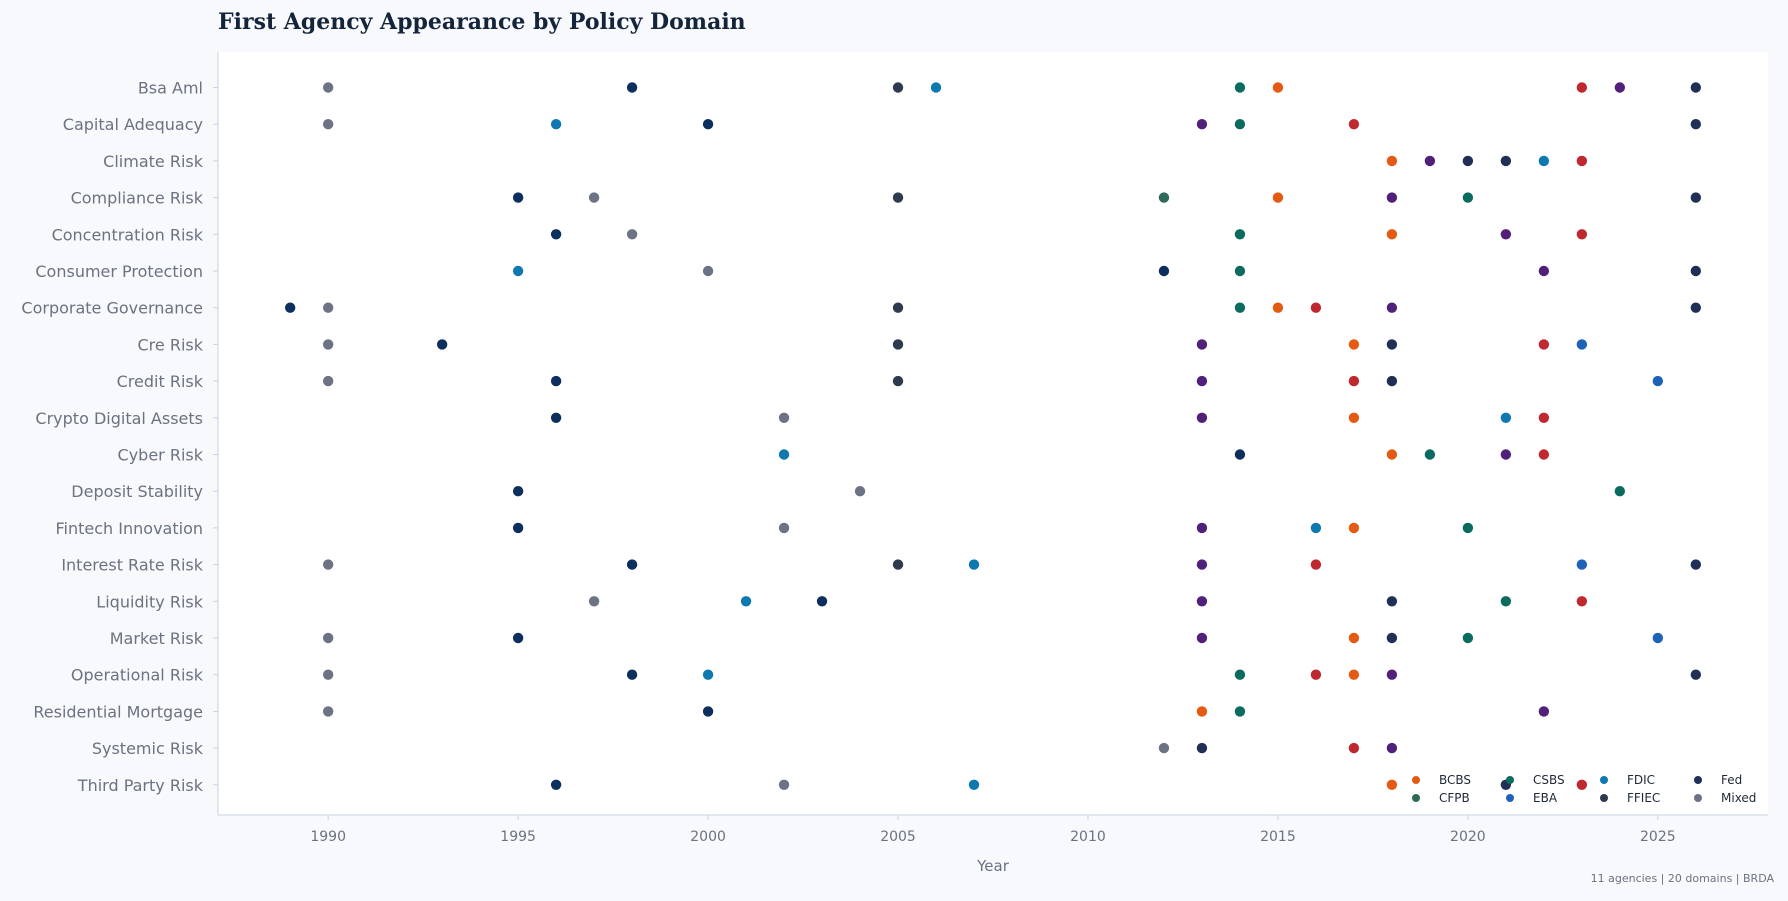  I want to click on y-tick-label: Compliance Risk, so click(137, 198).